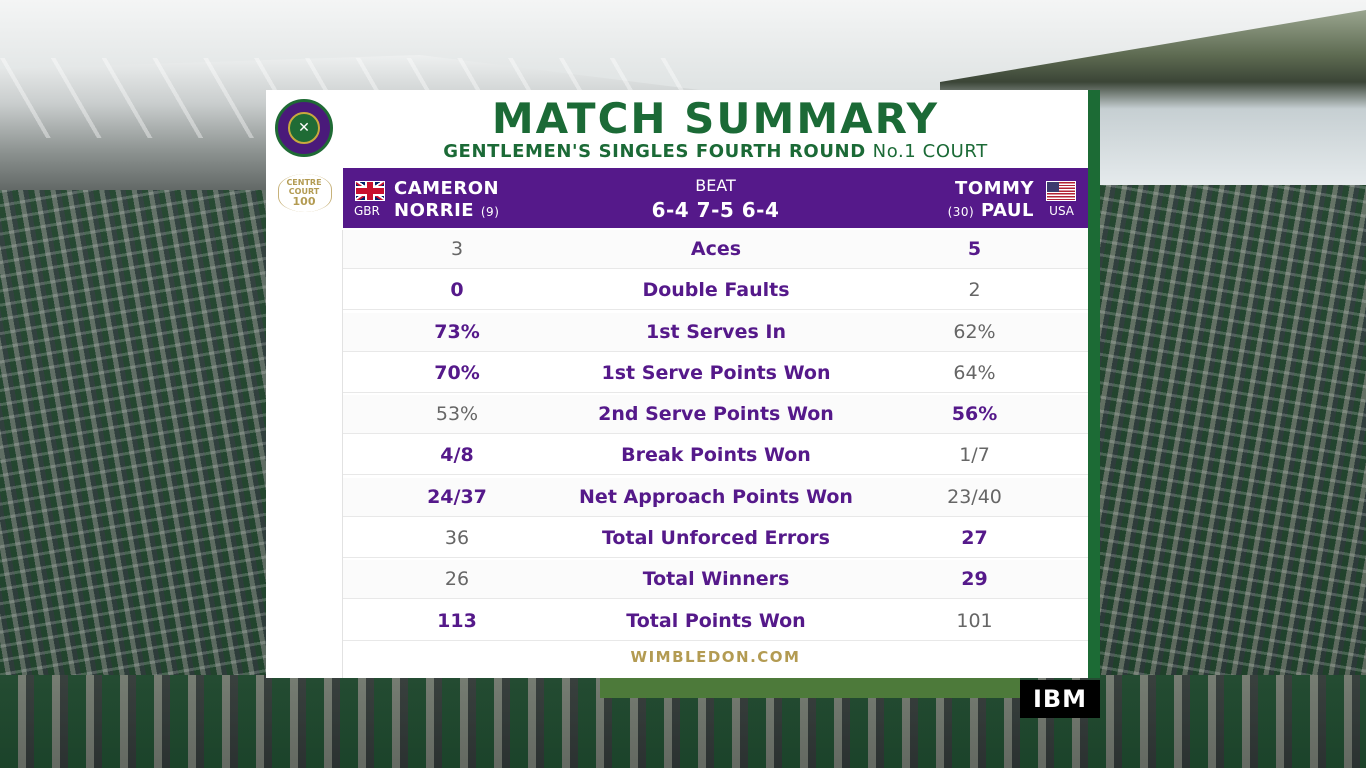 The width and height of the screenshot is (1366, 768). I want to click on player1-first-name: CAMERON, so click(447, 188).